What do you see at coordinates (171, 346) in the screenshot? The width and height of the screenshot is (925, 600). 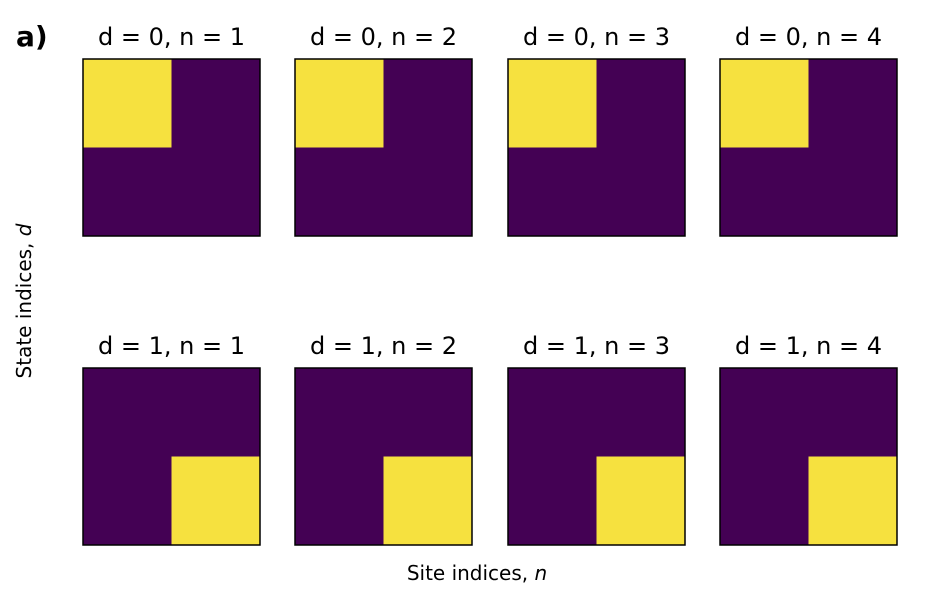 I see `panel-title: d = 1, n = 1` at bounding box center [171, 346].